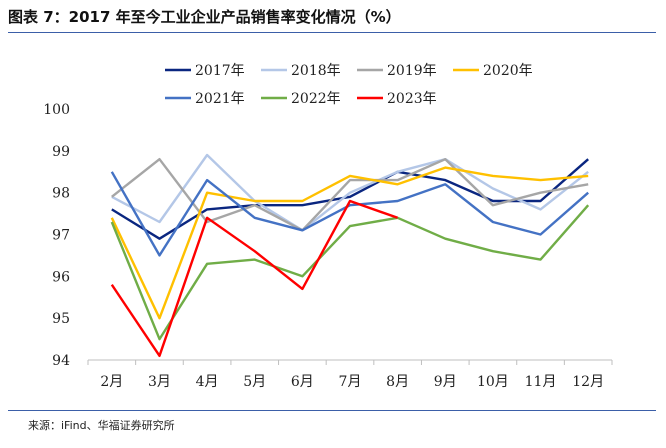 Image resolution: width=666 pixels, height=448 pixels. I want to click on x-tick-label: 3月, so click(159, 382).